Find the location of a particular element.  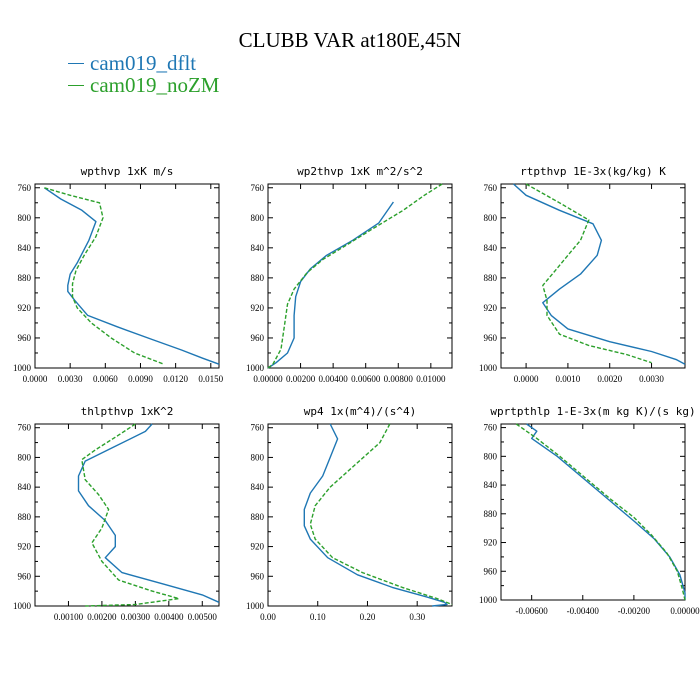

plot-title: wpthvp 1xK m/s is located at coordinates (127, 171).